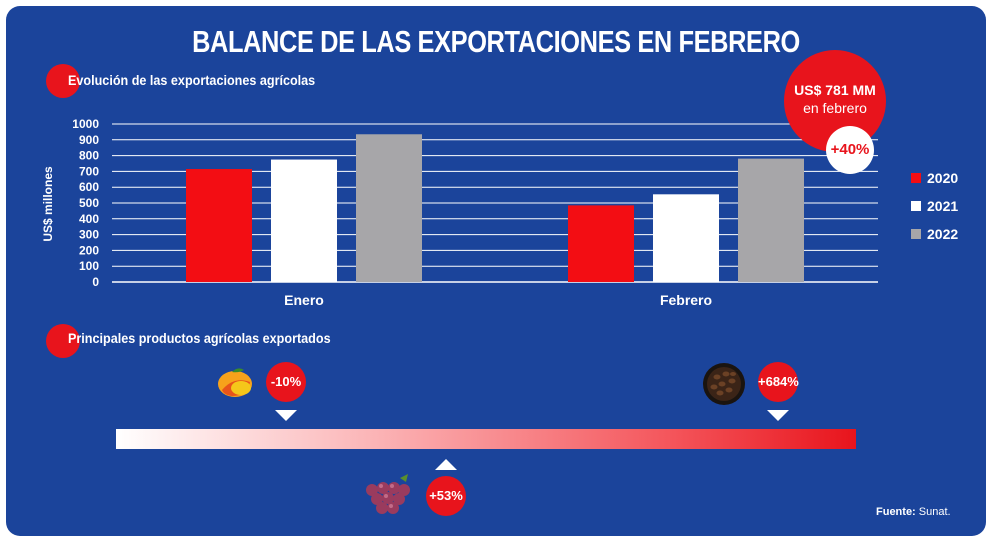  Describe the element at coordinates (446, 496) in the screenshot. I see `product-change-badge: +53%` at that location.